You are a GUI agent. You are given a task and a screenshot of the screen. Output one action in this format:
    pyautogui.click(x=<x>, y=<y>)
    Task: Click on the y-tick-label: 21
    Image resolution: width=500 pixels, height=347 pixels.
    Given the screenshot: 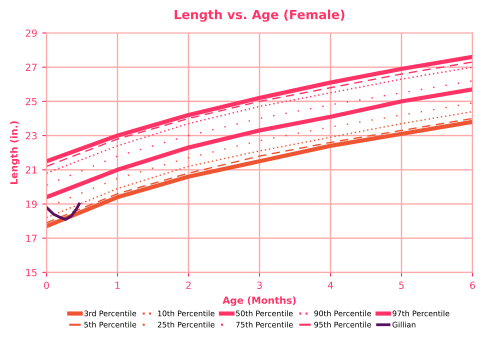 What is the action you would take?
    pyautogui.click(x=31, y=170)
    